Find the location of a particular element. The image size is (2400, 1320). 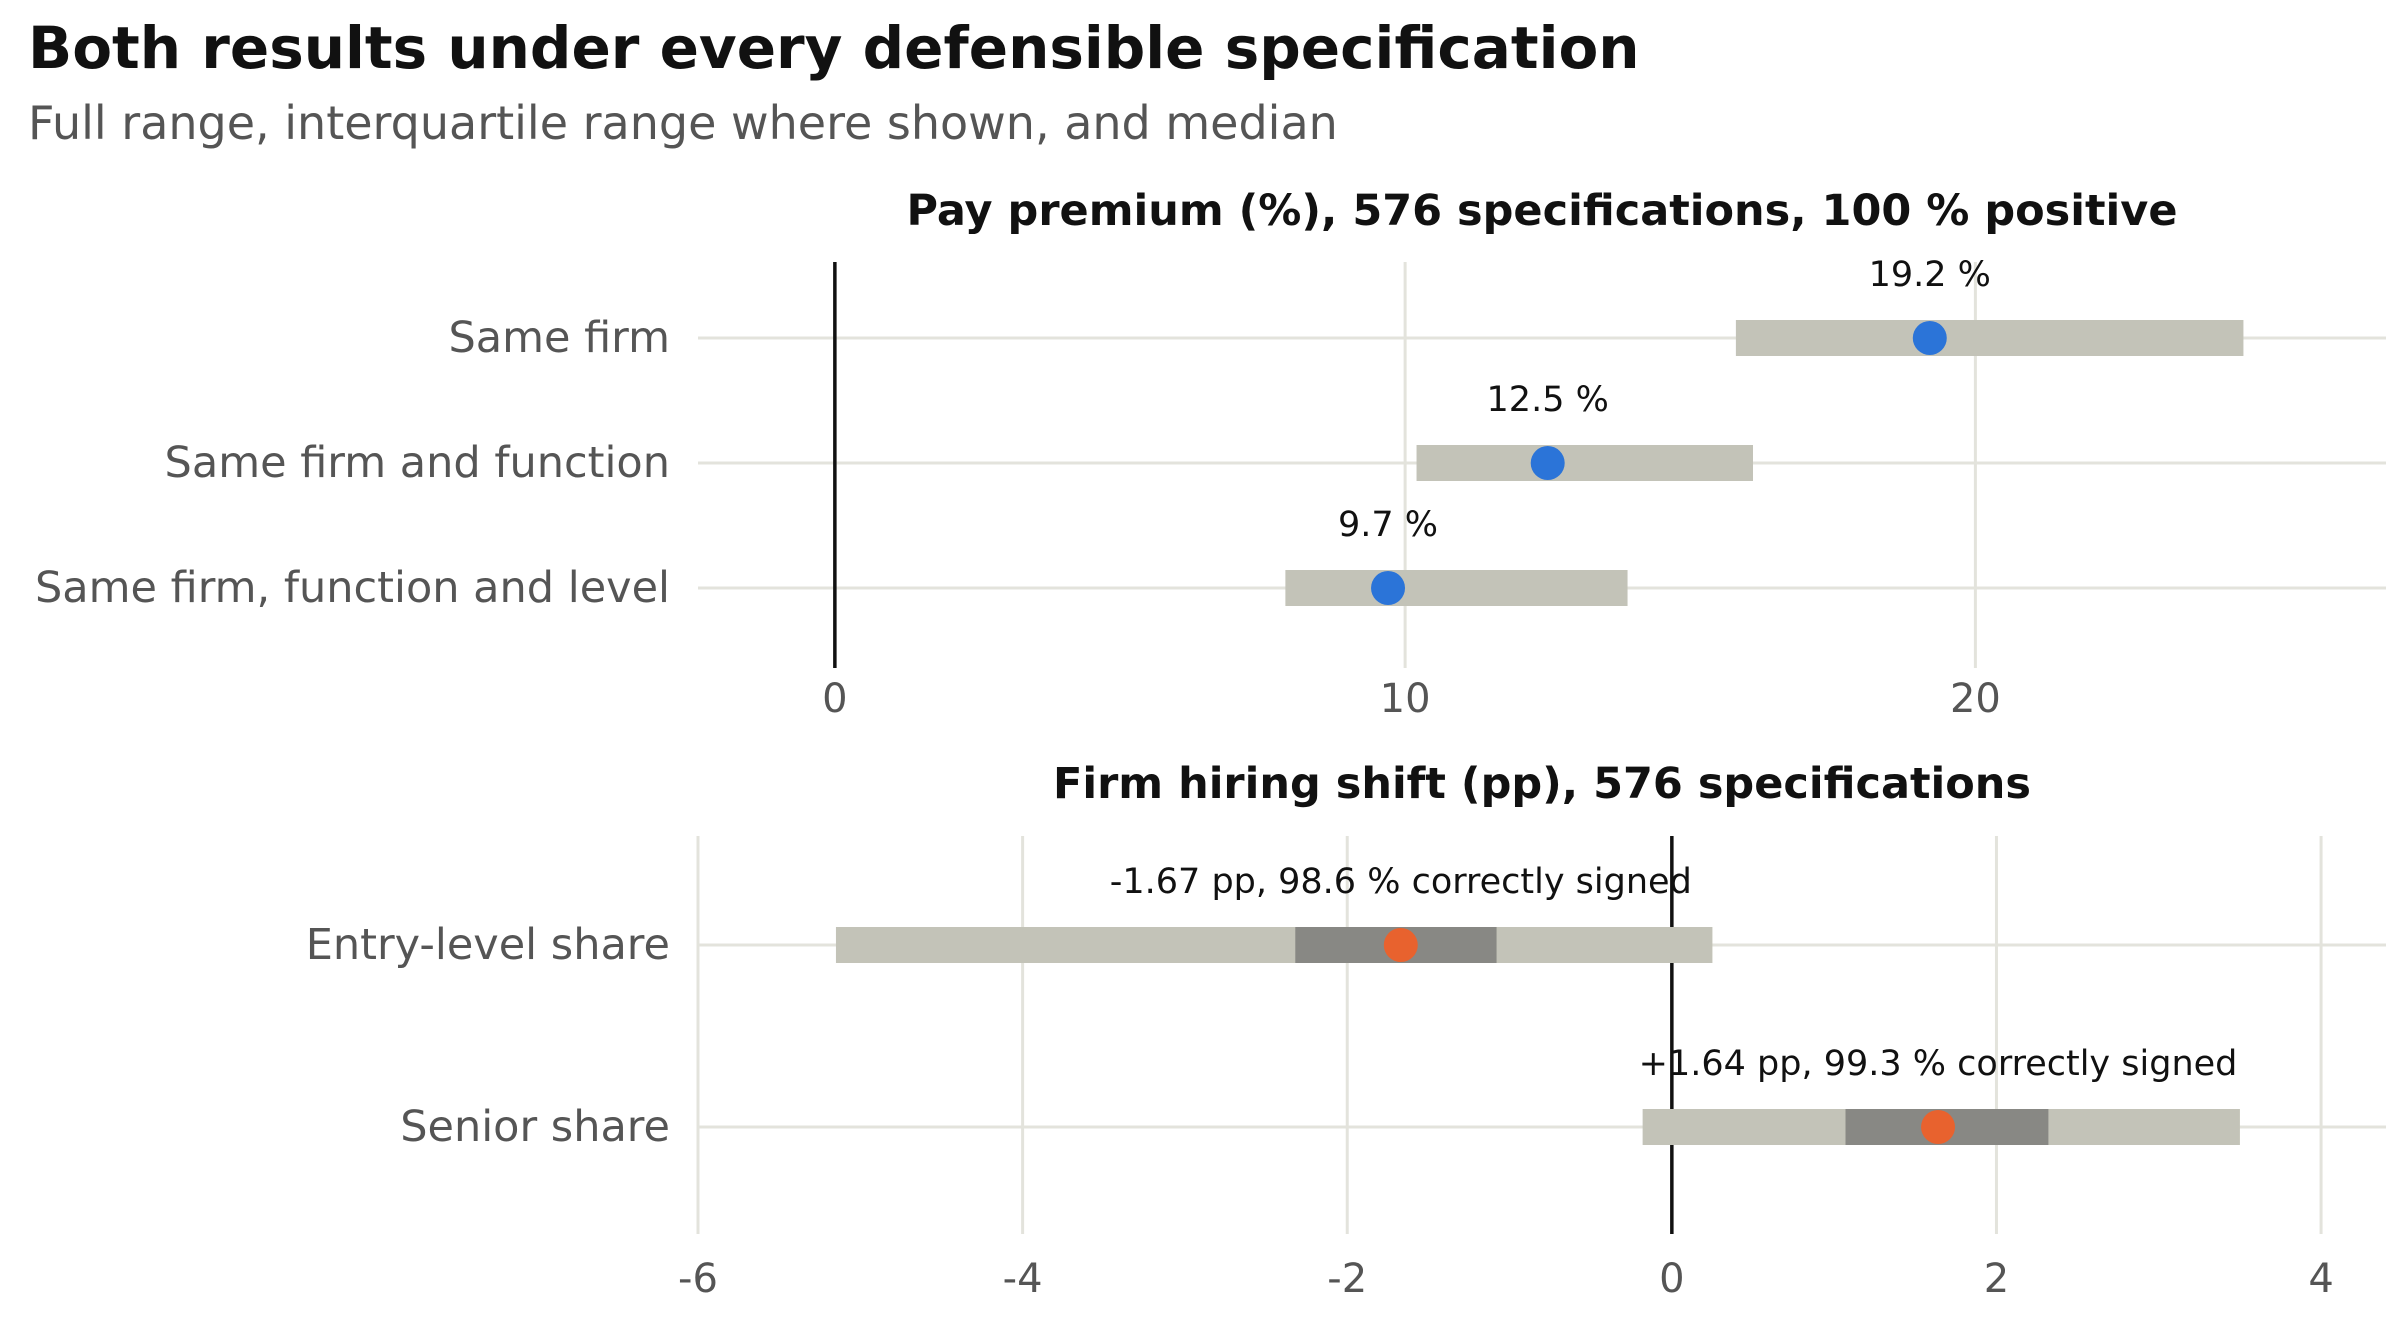

median-annotation: 12.5 % is located at coordinates (1548, 400).